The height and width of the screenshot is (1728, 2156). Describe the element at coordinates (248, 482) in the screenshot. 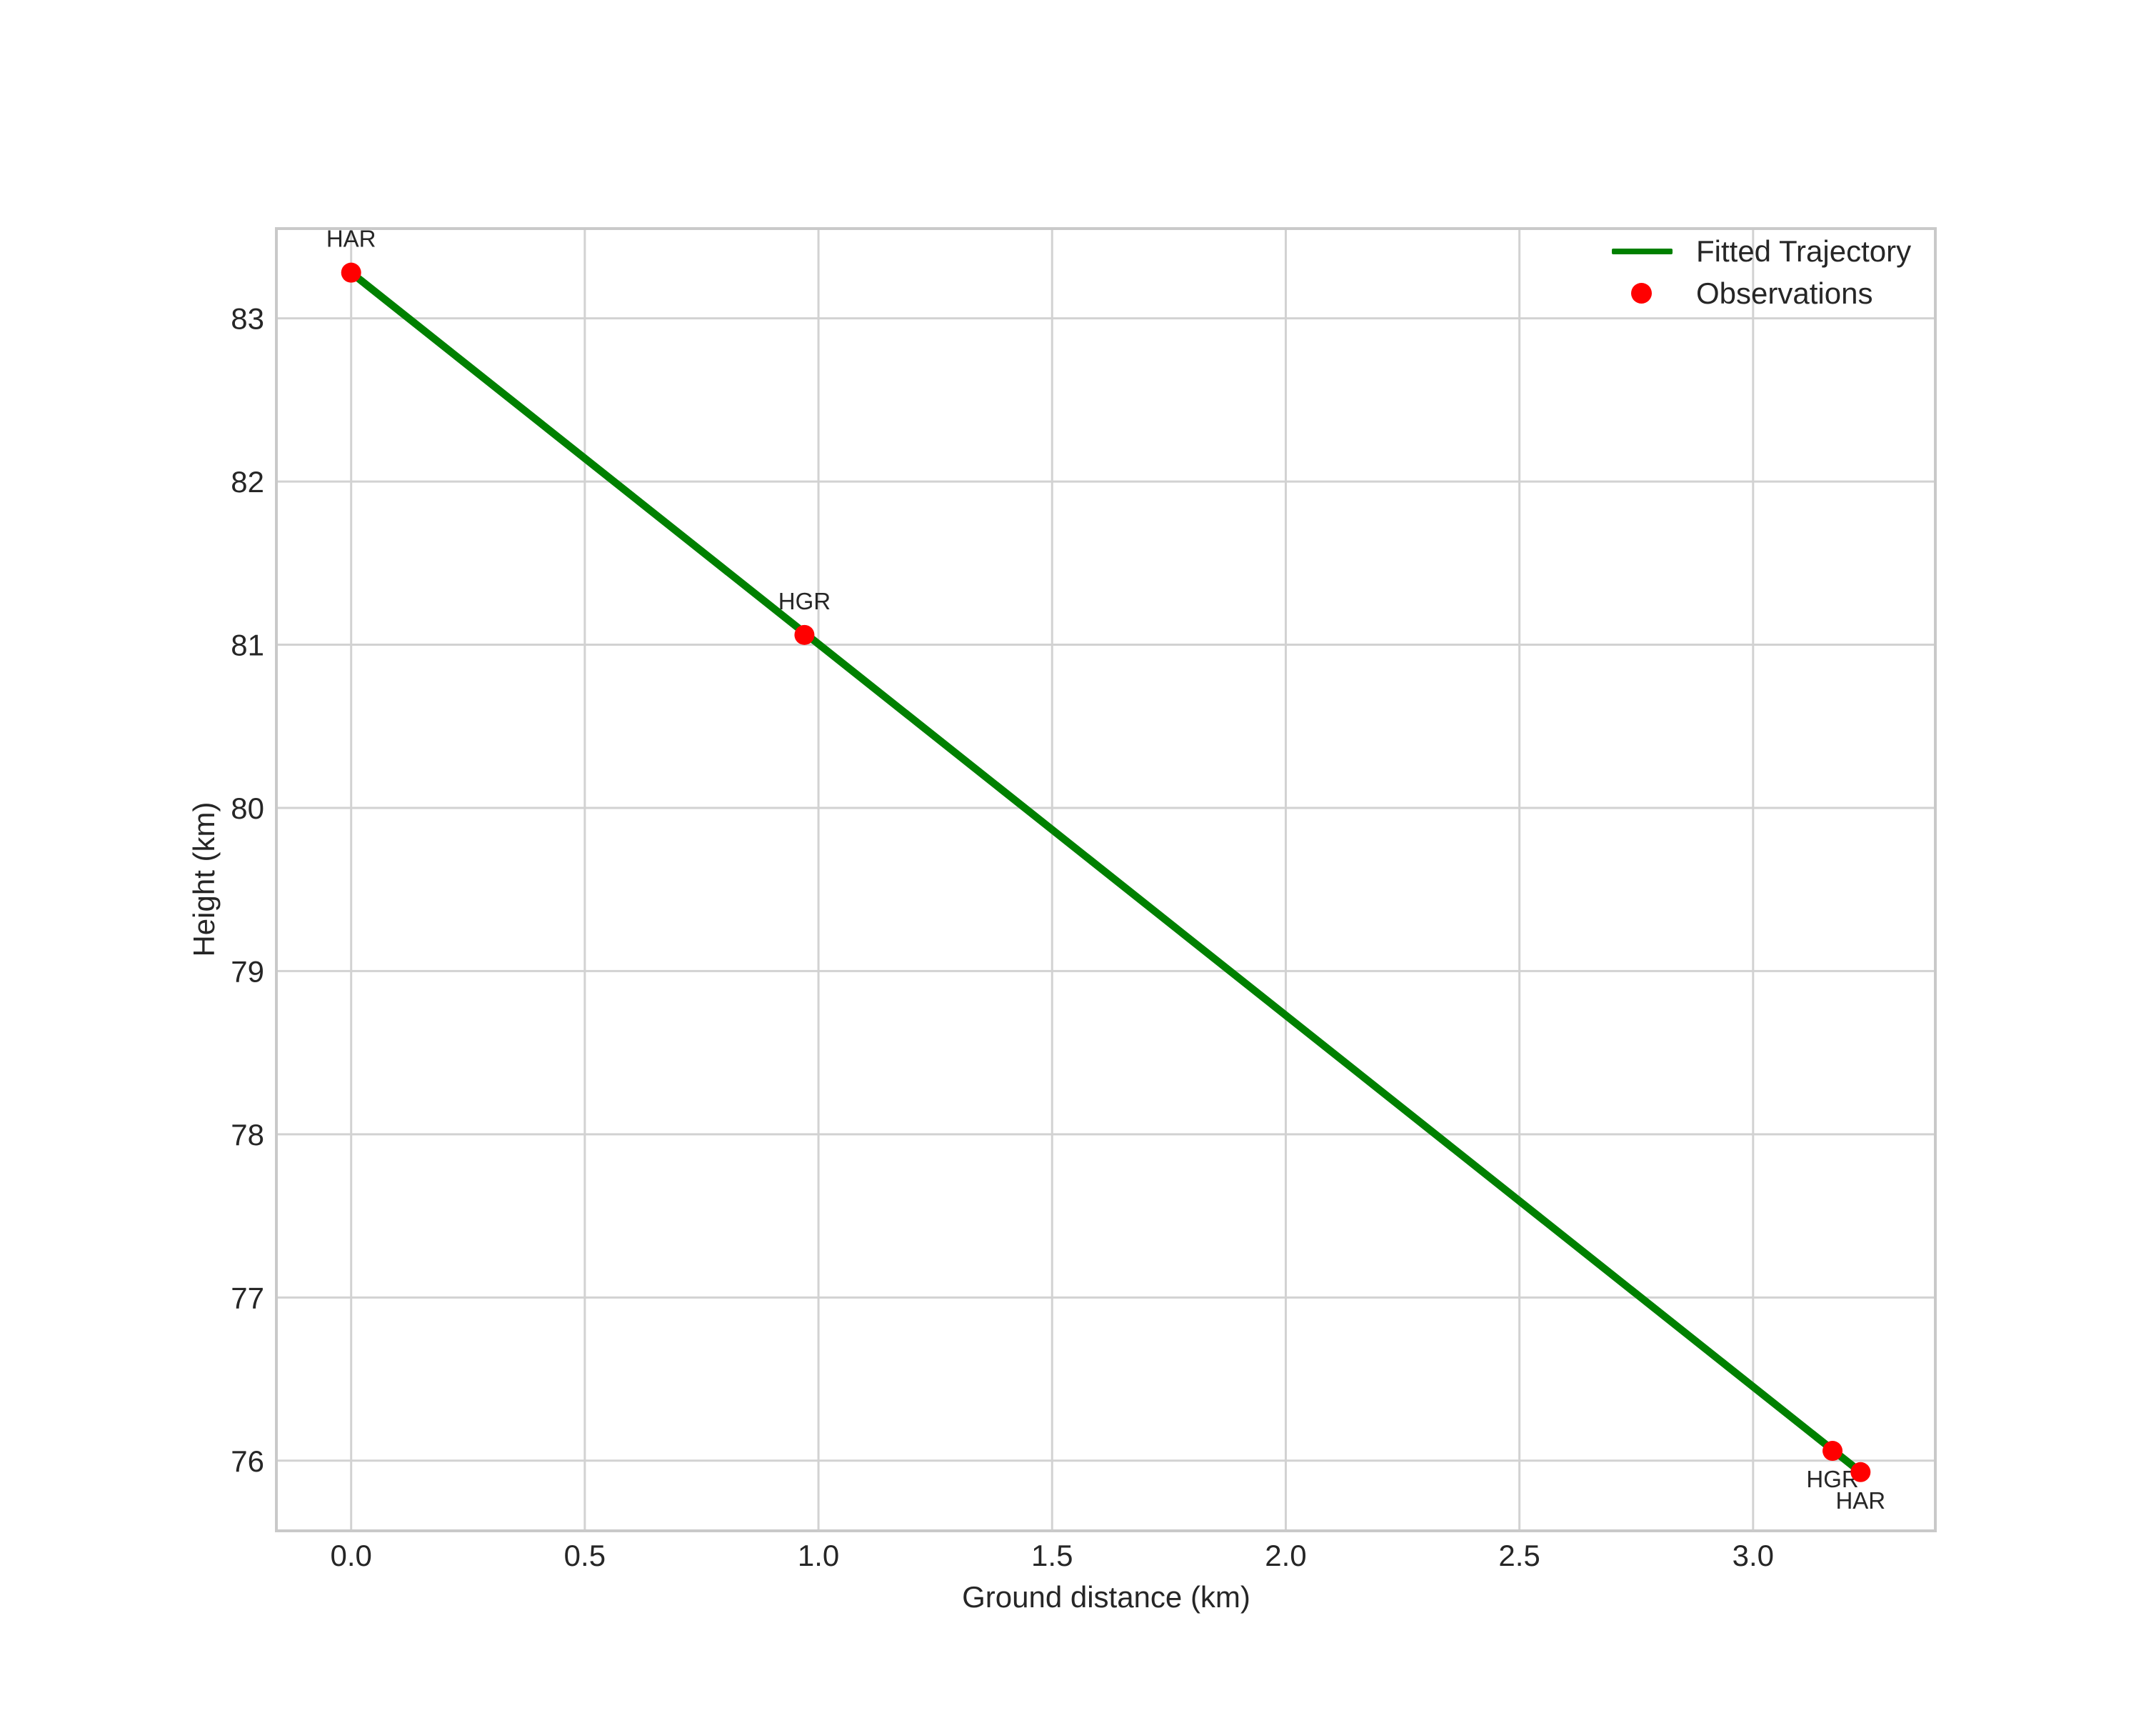

I see `y-tick-label: 82` at that location.